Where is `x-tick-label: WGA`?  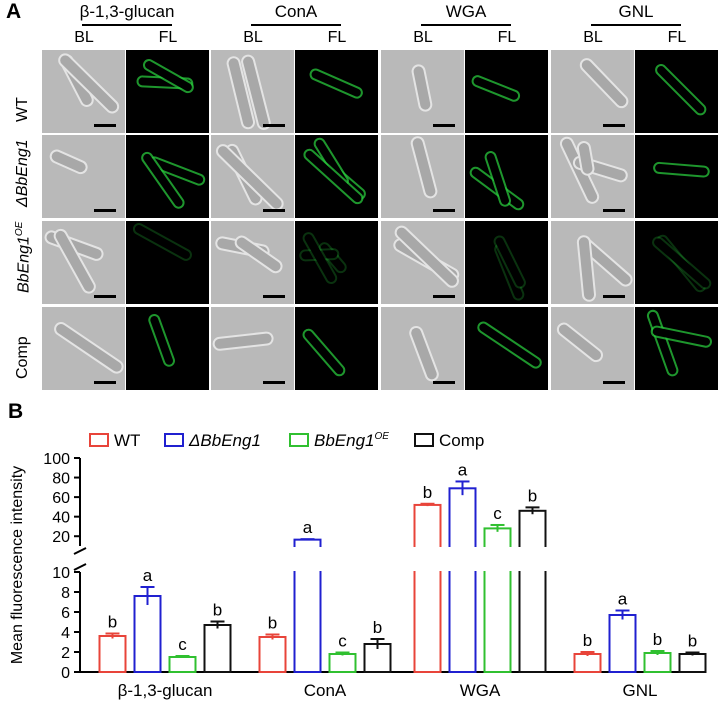
x-tick-label: WGA is located at coordinates (480, 690).